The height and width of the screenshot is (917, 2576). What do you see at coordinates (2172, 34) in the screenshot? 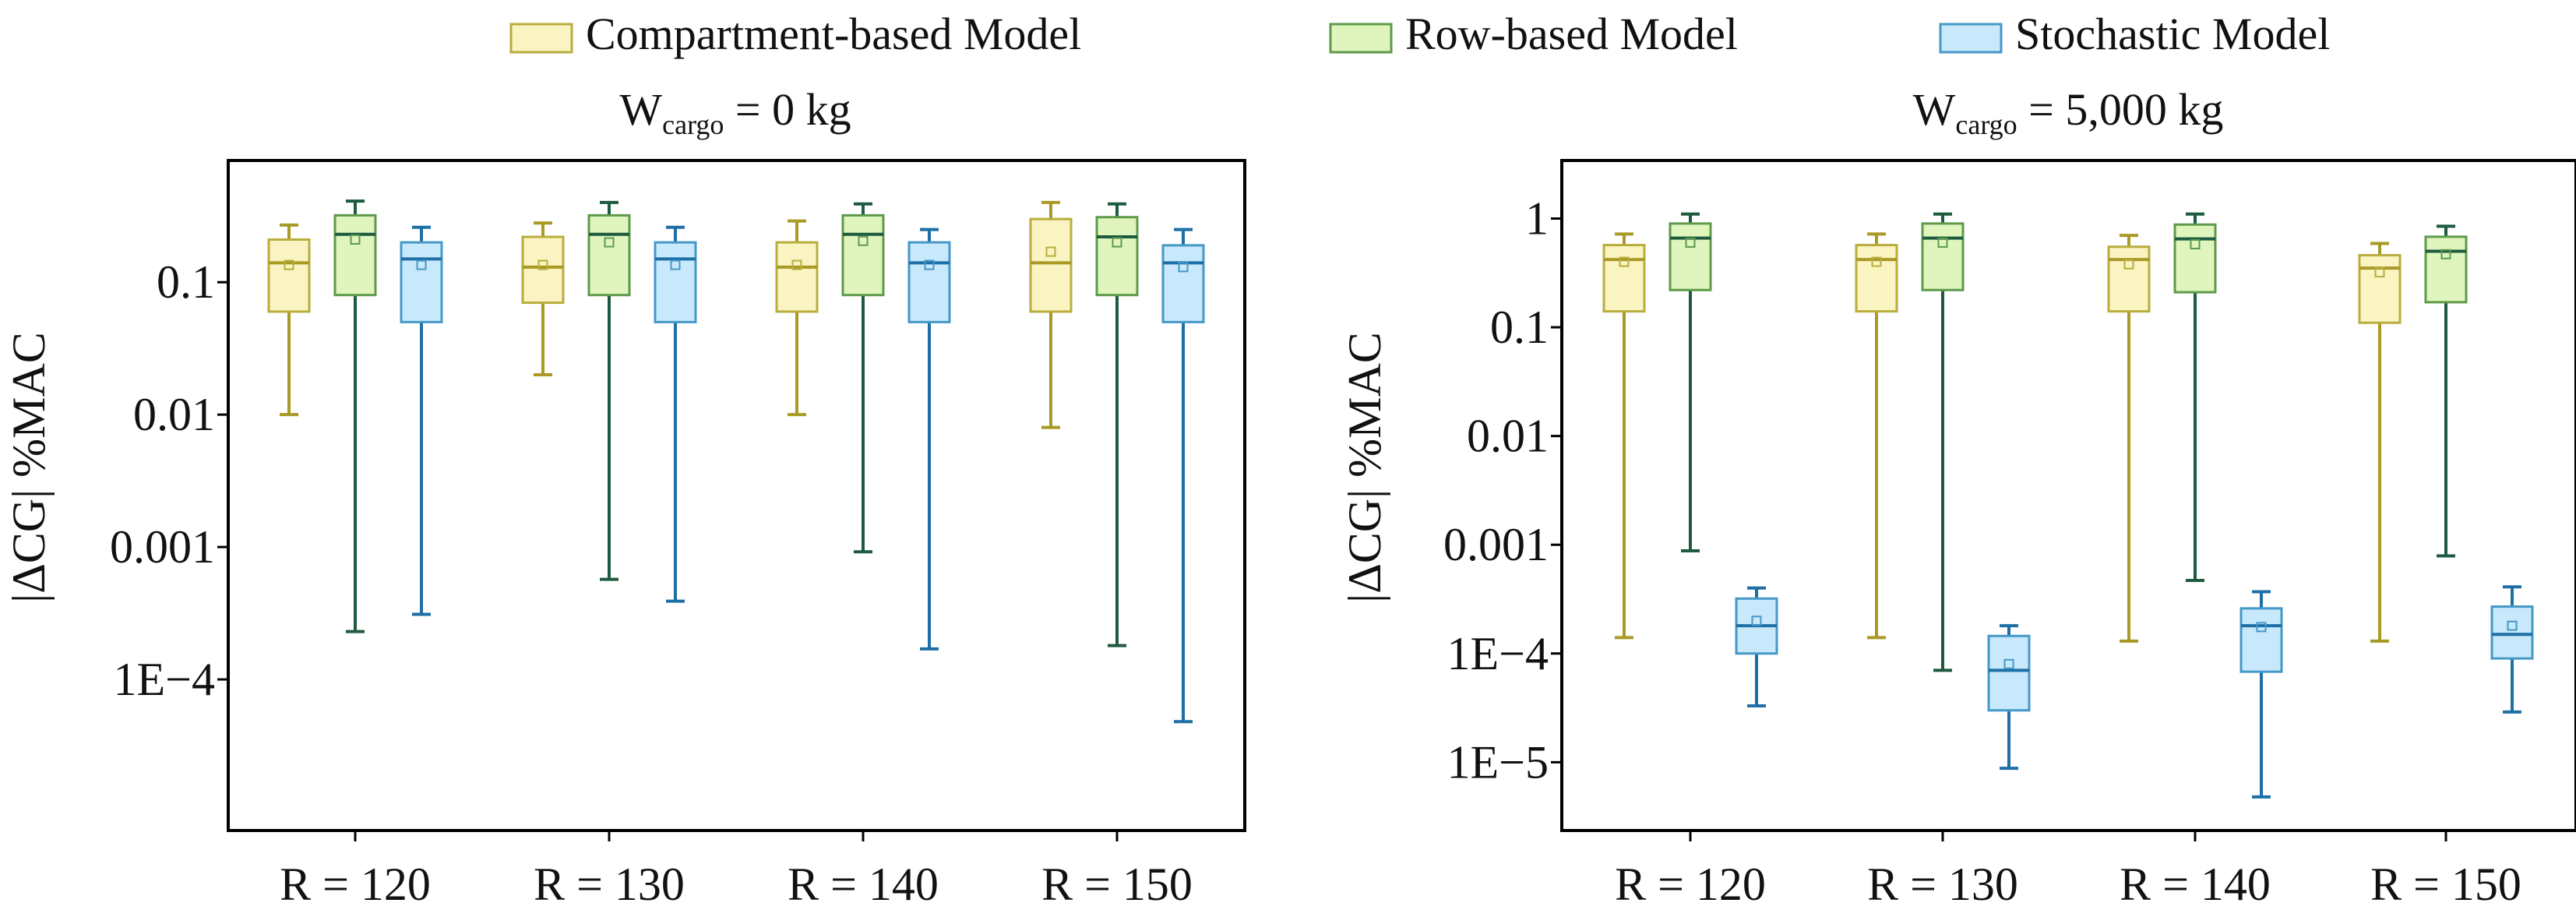
I see `legend-label-stochastic: Stochastic Model` at bounding box center [2172, 34].